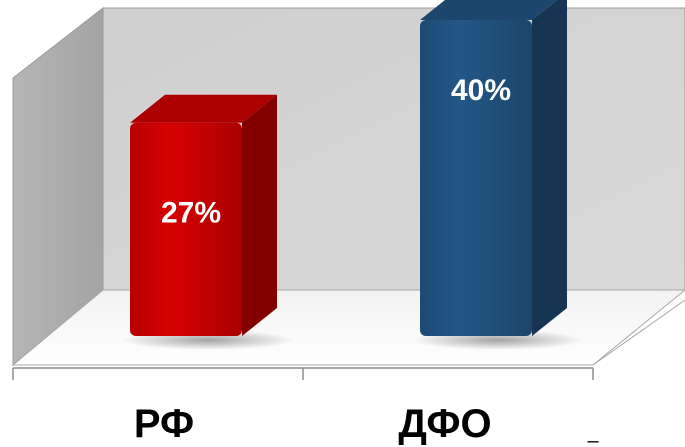  I want to click on footnote-mark: –, so click(593, 438).